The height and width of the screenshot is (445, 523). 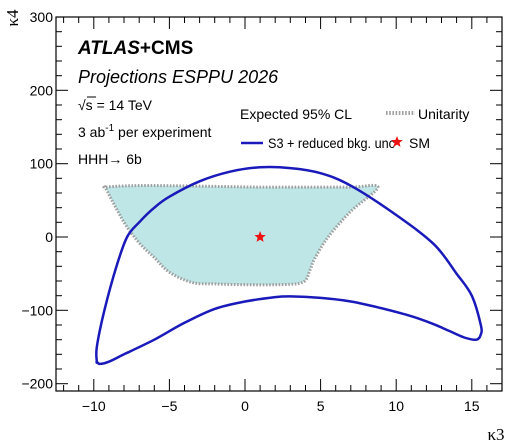 What do you see at coordinates (419, 143) in the screenshot?
I see `legend-sm-label: SM` at bounding box center [419, 143].